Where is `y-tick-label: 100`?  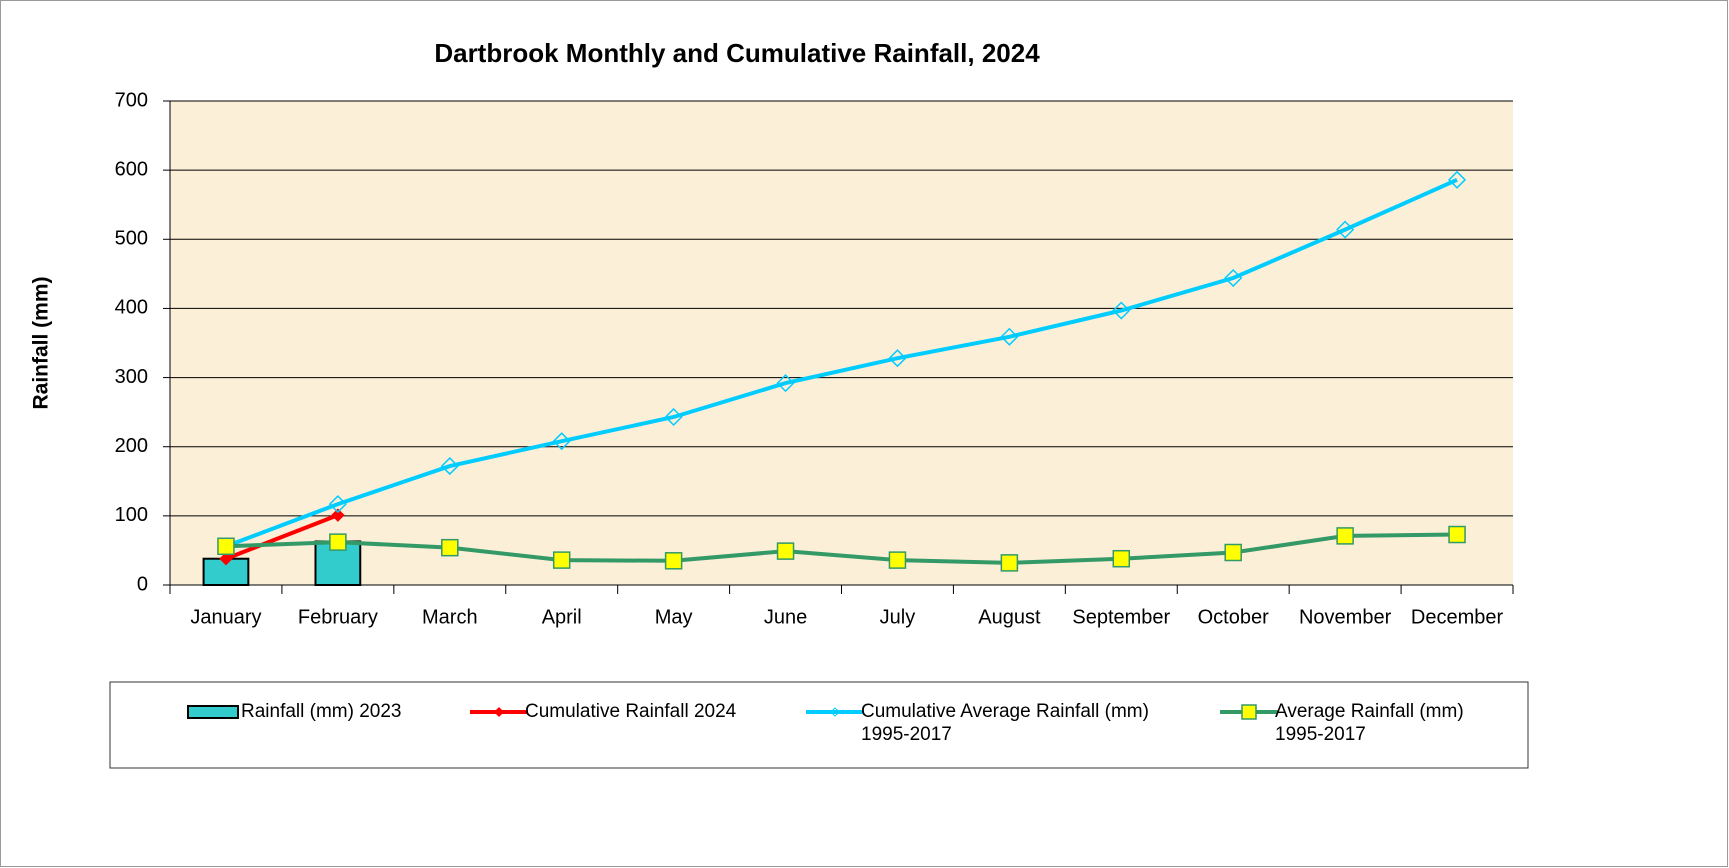
y-tick-label: 100 is located at coordinates (131, 515).